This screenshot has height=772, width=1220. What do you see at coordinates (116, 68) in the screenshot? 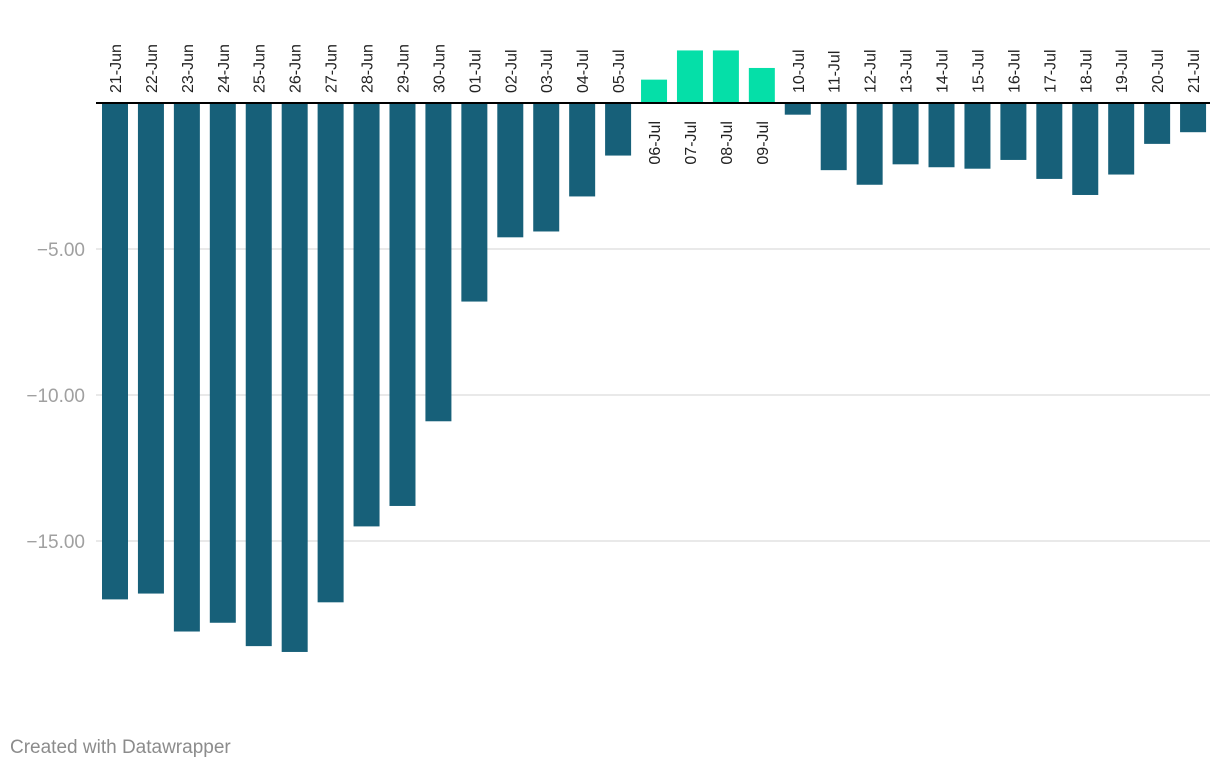
I see `category-label: 21-Jun` at bounding box center [116, 68].